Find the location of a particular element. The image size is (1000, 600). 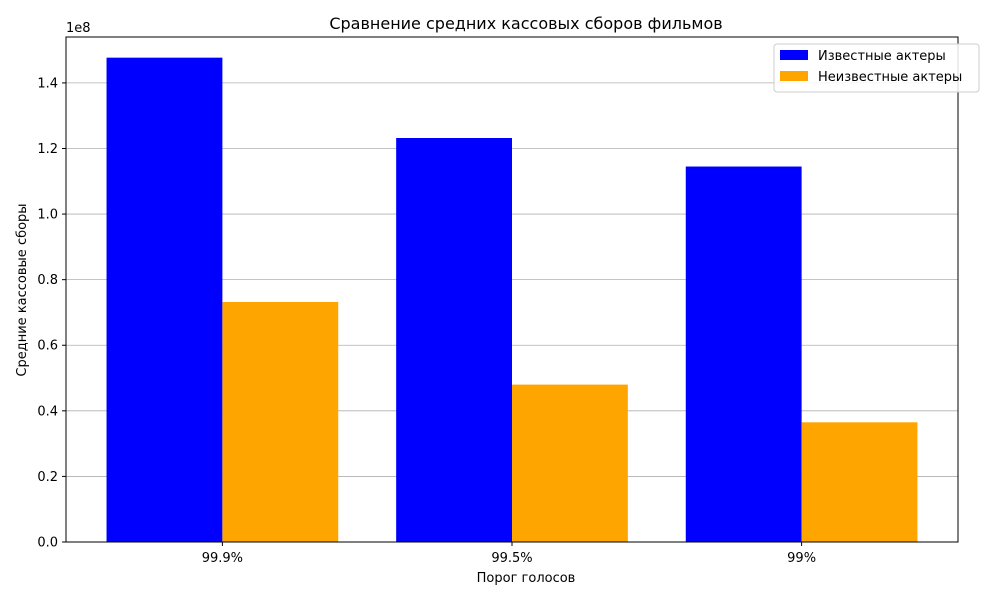

y-tick-label: 0.2 is located at coordinates (47, 477).